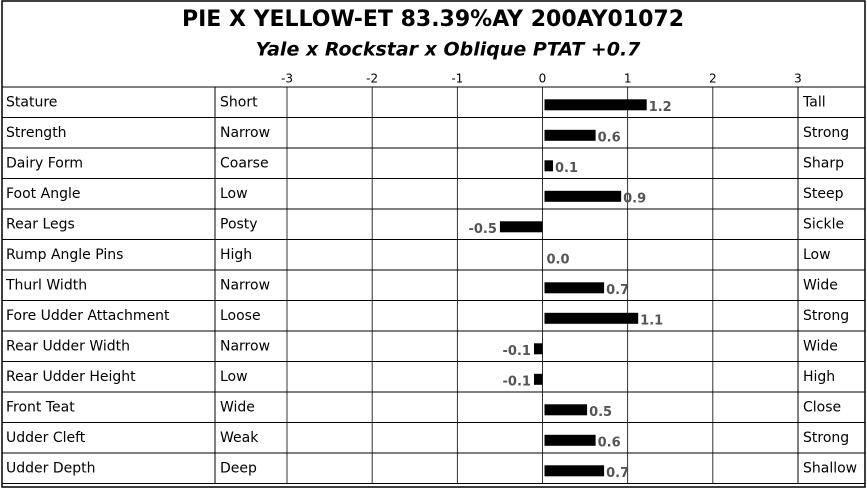 This screenshot has width=867, height=489. I want to click on high-label: Tall, so click(814, 102).